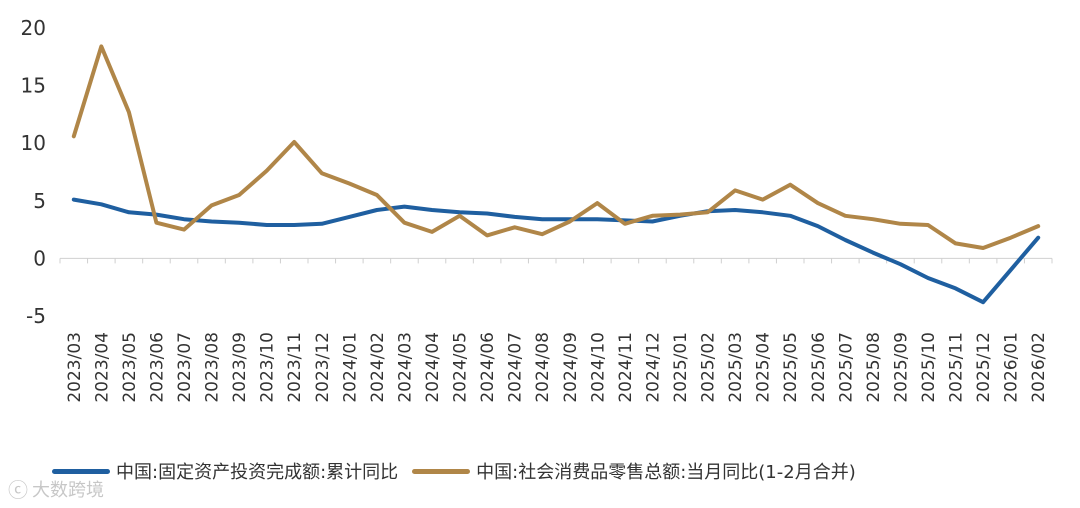 This screenshot has width=1080, height=508. What do you see at coordinates (764, 367) in the screenshot?
I see `x-tick-label: 2025/04` at bounding box center [764, 367].